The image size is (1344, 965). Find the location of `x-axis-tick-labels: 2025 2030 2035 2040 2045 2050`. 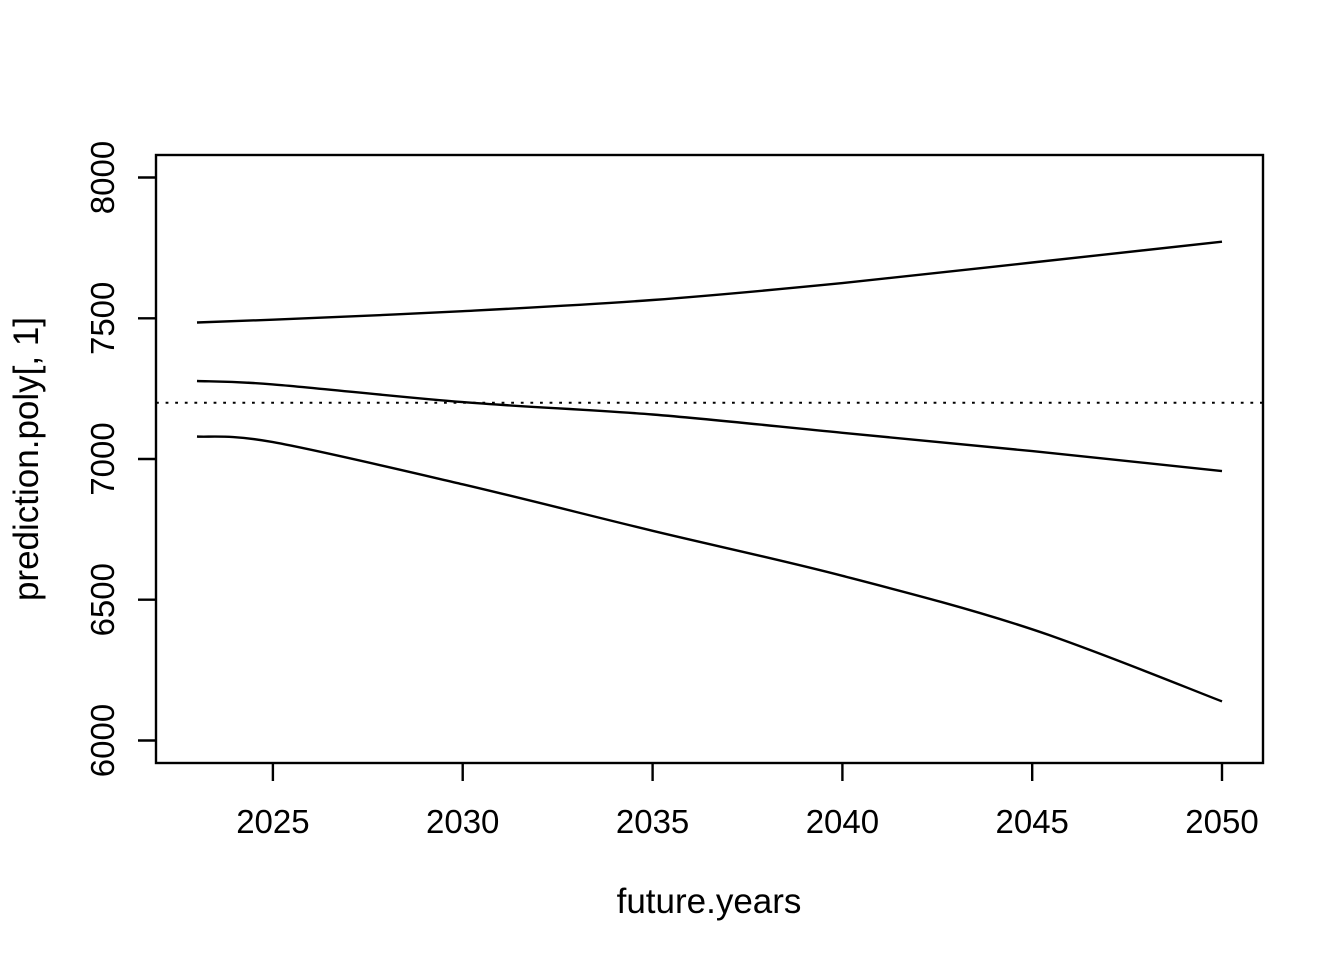

x-axis-tick-labels: 2025 2030 2035 2040 2045 2050 is located at coordinates (747, 821).